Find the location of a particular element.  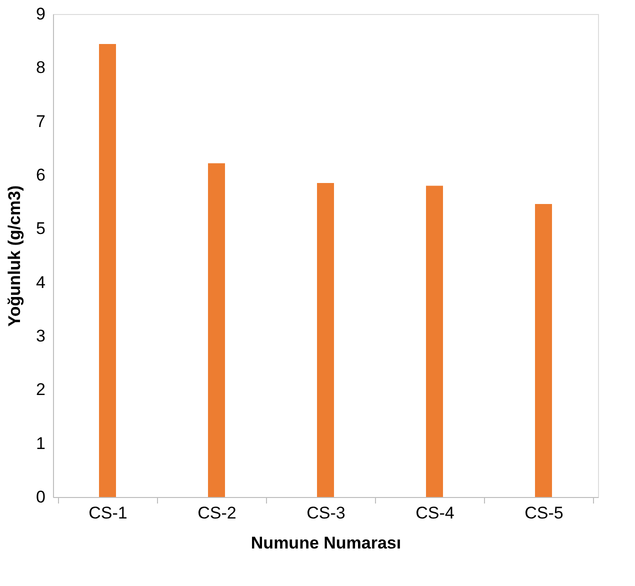

x-tick-label: CS-1 is located at coordinates (108, 513).